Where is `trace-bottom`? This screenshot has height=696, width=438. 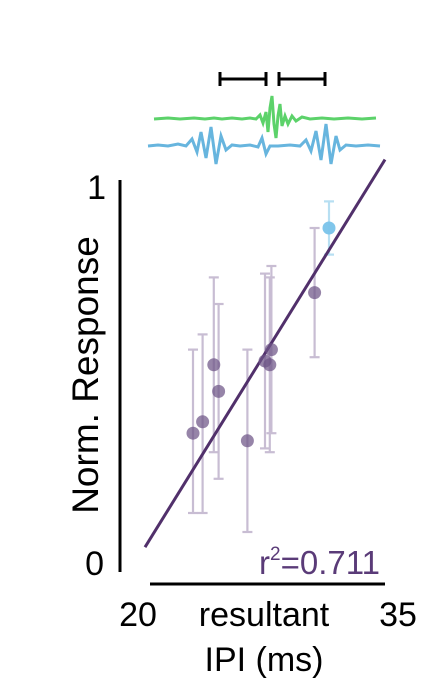
trace-bottom is located at coordinates (264, 144).